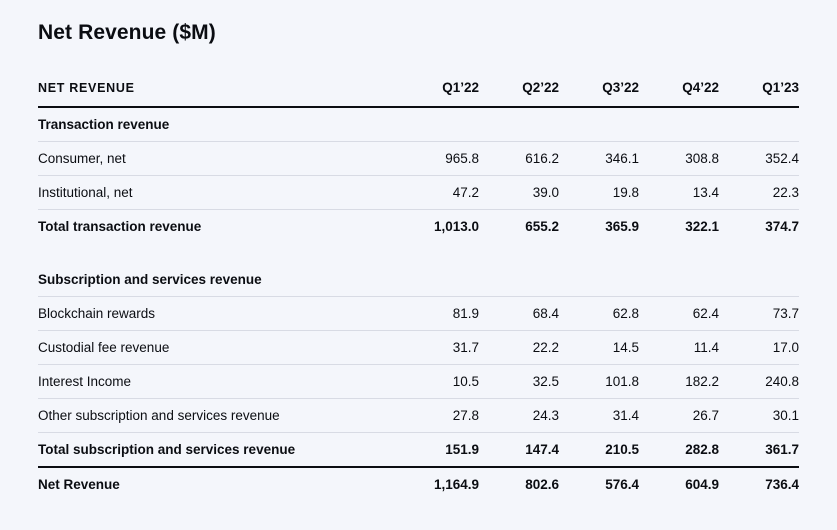  I want to click on cell-value: 62.4, so click(679, 313).